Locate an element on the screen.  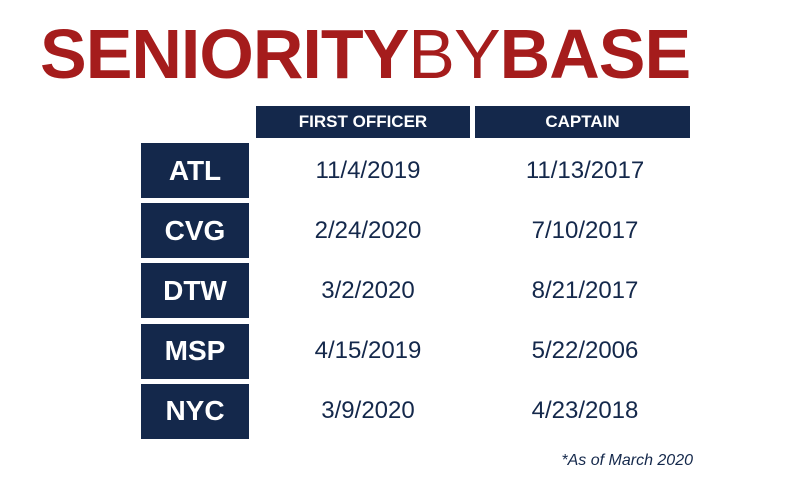
table-cell: 8/21/2017 is located at coordinates (585, 290).